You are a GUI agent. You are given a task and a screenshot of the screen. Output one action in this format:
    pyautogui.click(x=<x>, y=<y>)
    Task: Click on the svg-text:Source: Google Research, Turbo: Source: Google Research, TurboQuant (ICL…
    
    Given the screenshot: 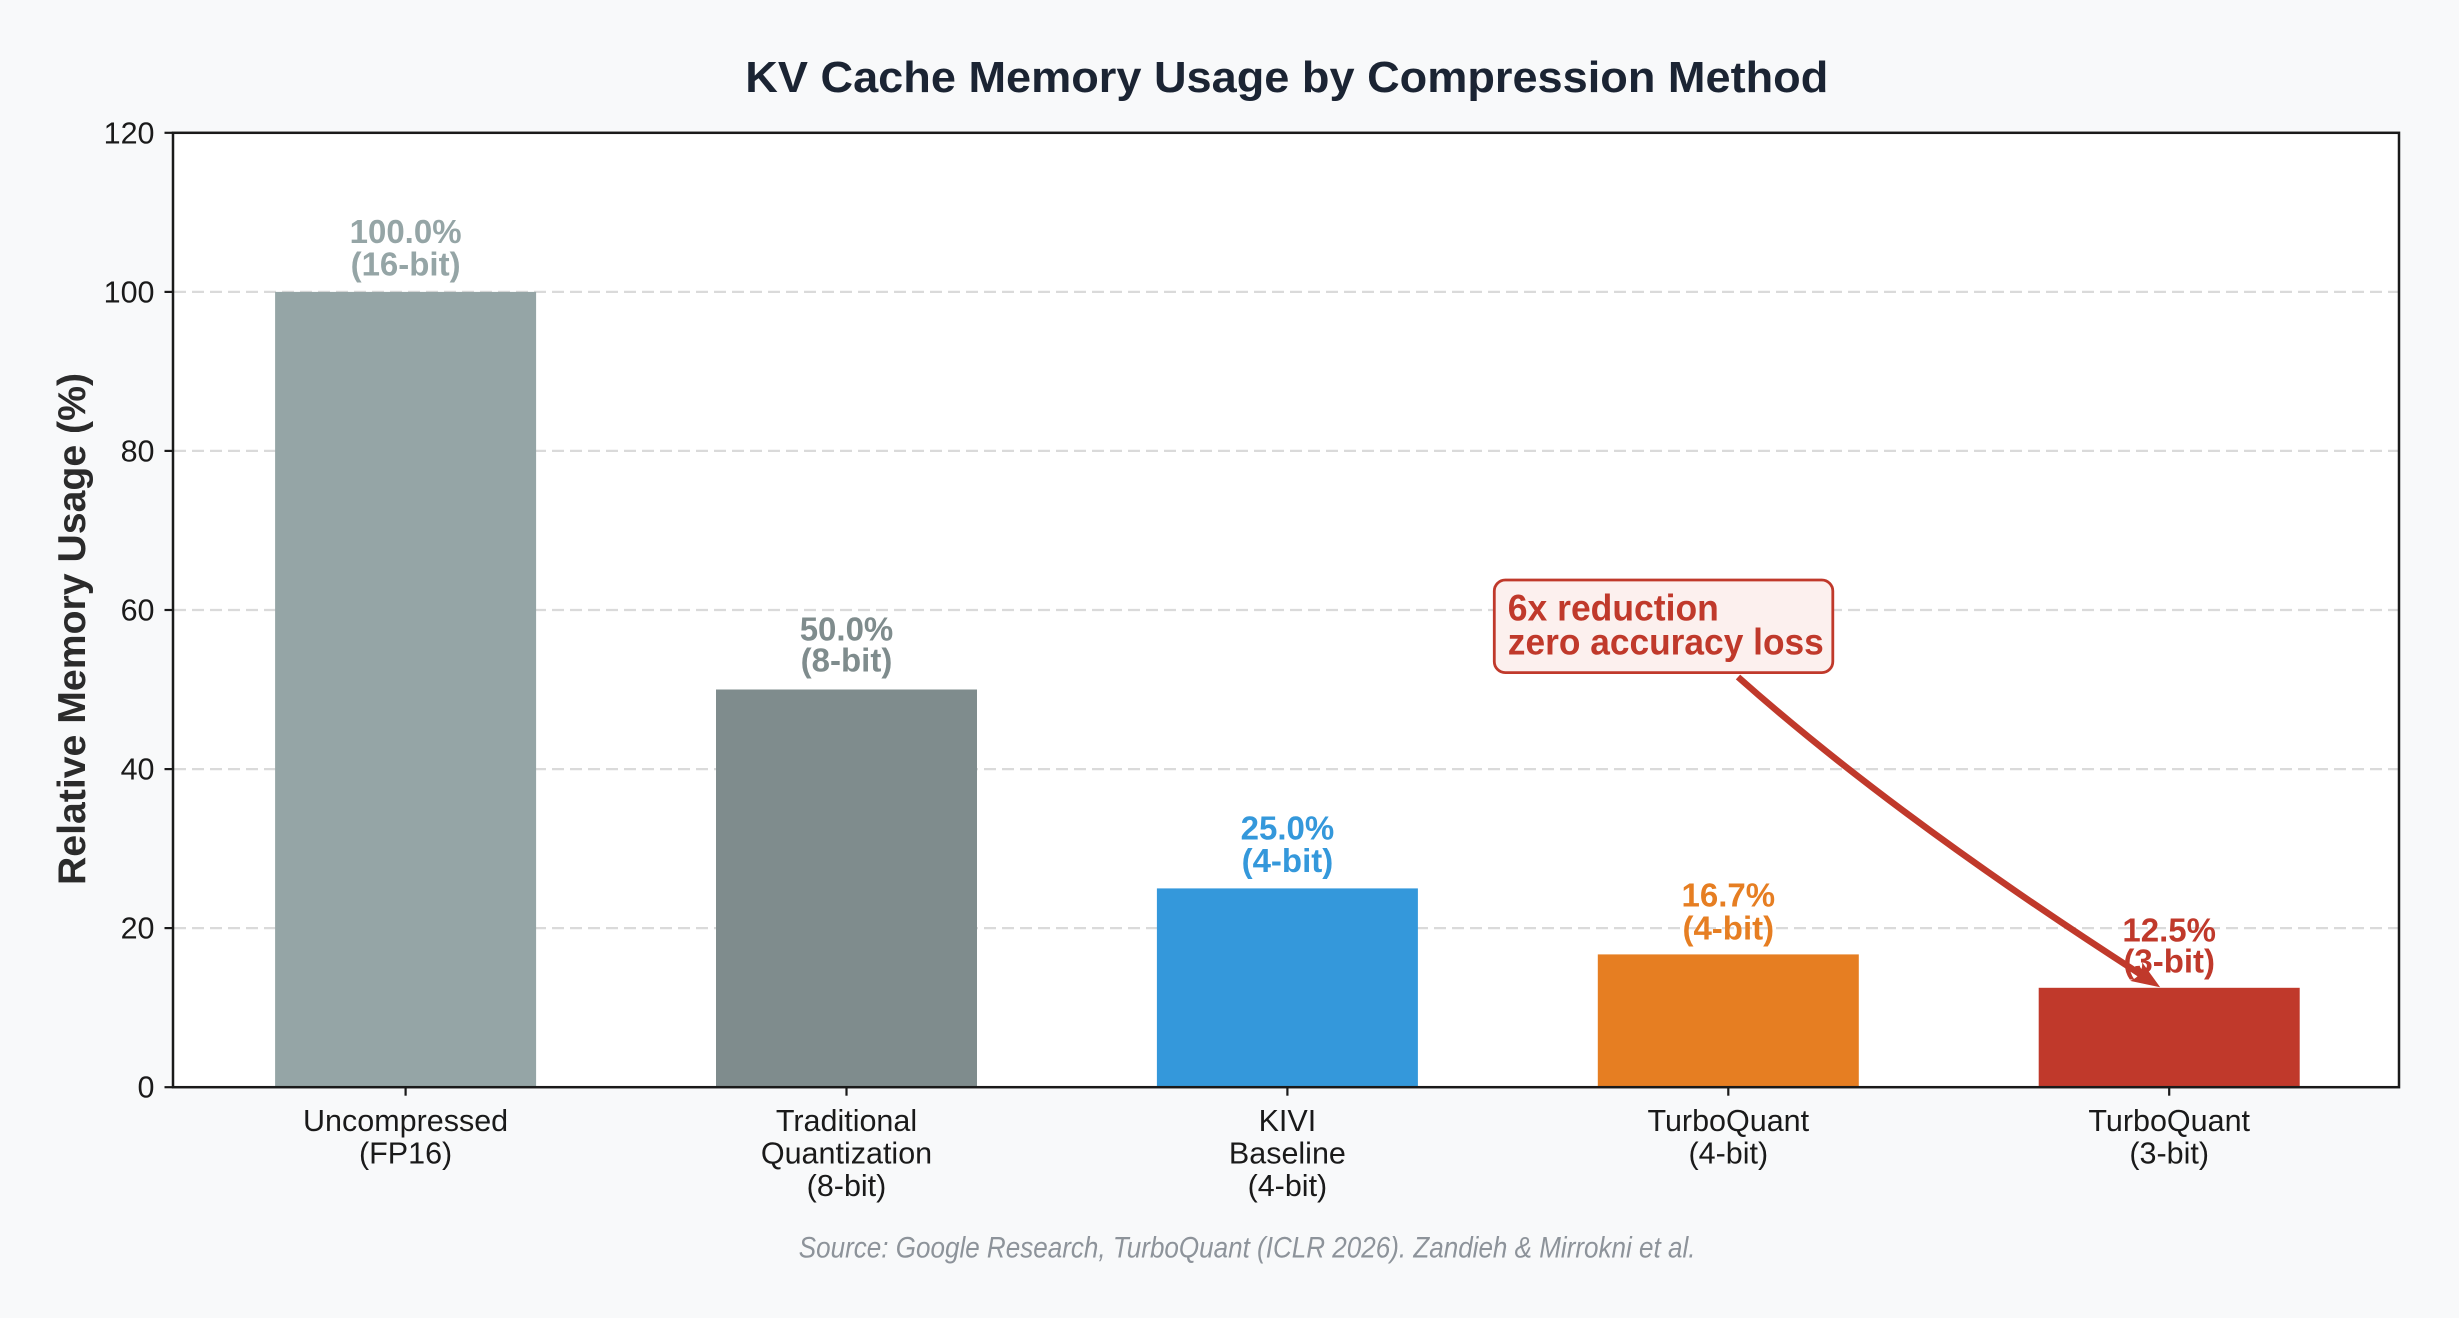 What is the action you would take?
    pyautogui.click(x=1247, y=1248)
    